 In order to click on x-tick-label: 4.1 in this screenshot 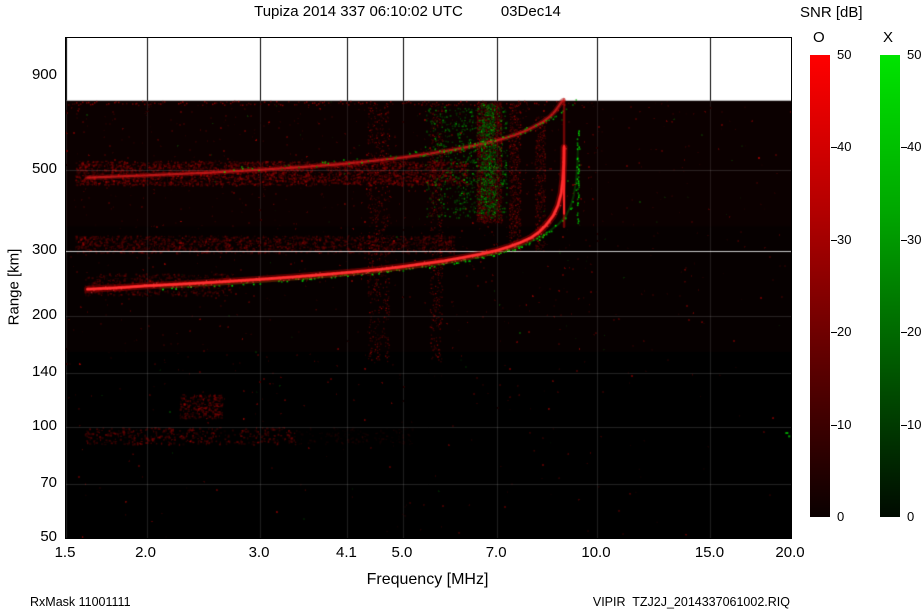, I will do `click(346, 552)`.